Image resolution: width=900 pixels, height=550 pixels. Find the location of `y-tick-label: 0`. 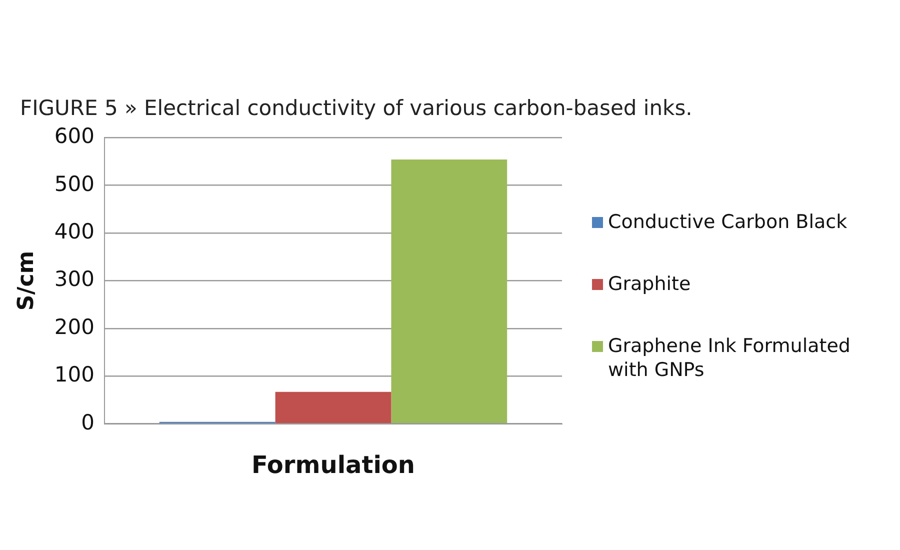

y-tick-label: 0 is located at coordinates (87, 422).